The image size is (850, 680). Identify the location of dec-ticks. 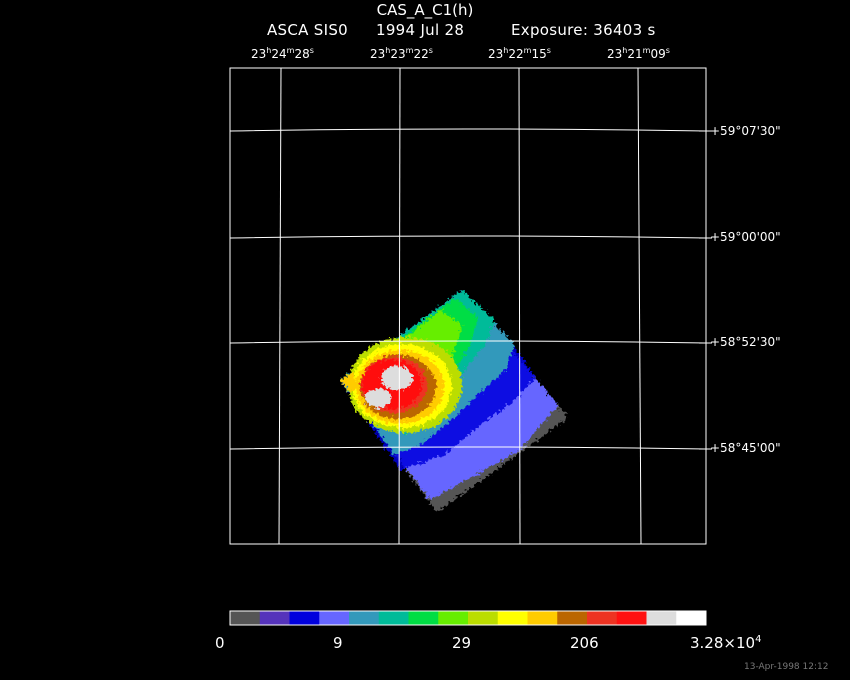
(705, 290).